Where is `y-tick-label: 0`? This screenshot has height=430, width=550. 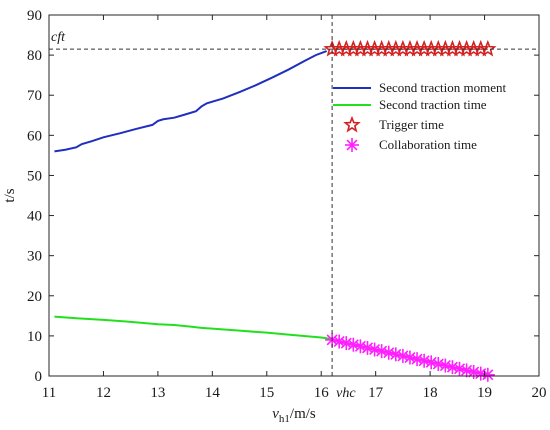 y-tick-label: 0 is located at coordinates (39, 377).